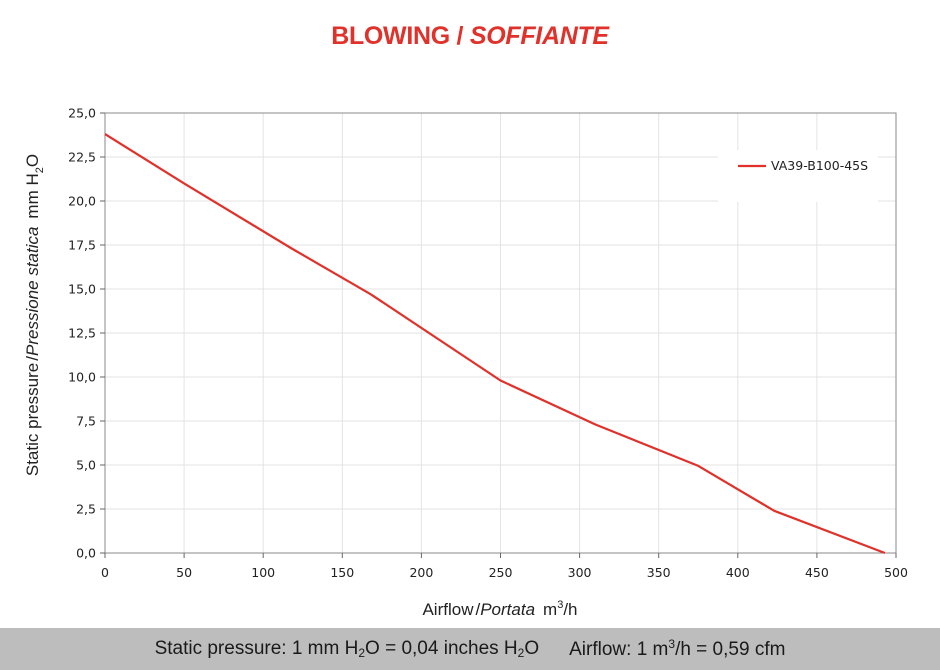 This screenshot has width=940, height=670. I want to click on y-tick-label: 7,5, so click(86, 421).